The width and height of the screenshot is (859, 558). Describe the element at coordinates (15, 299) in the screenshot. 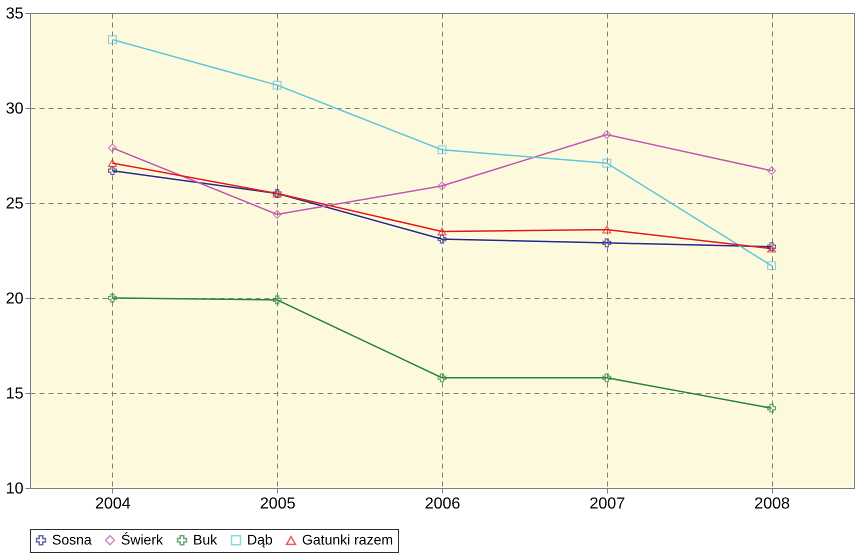

I see `y-tick-label: 20` at that location.